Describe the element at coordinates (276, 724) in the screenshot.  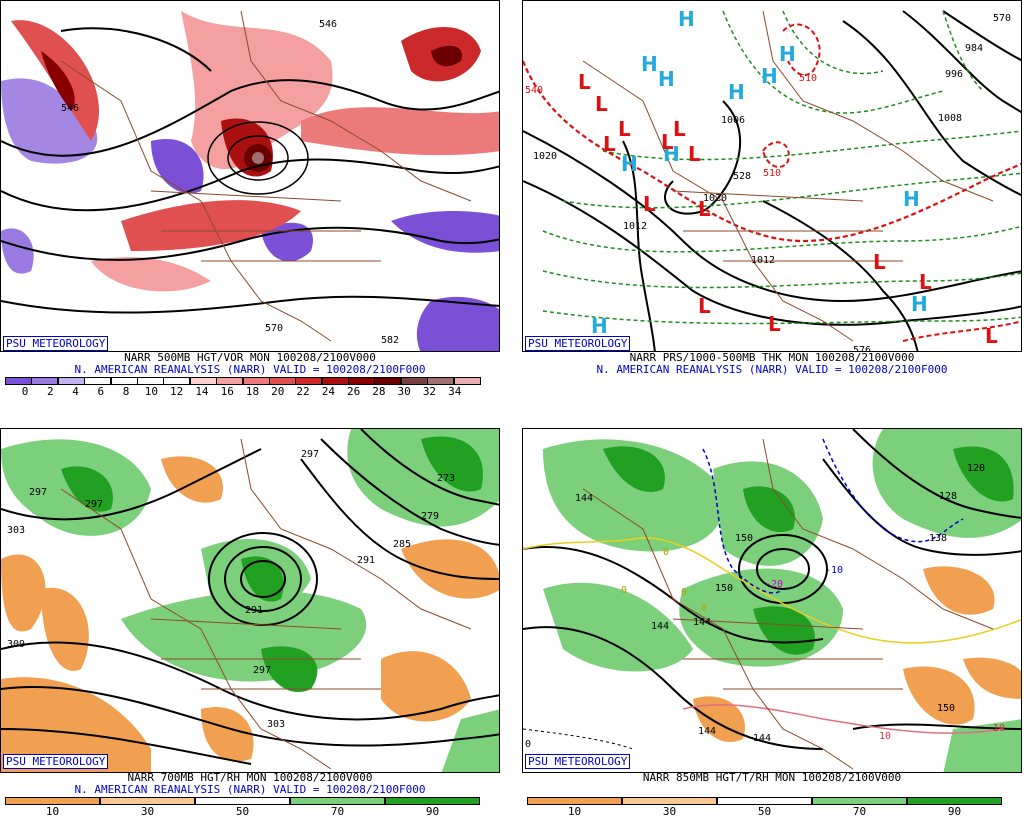
I see `contour-label: 303` at that location.